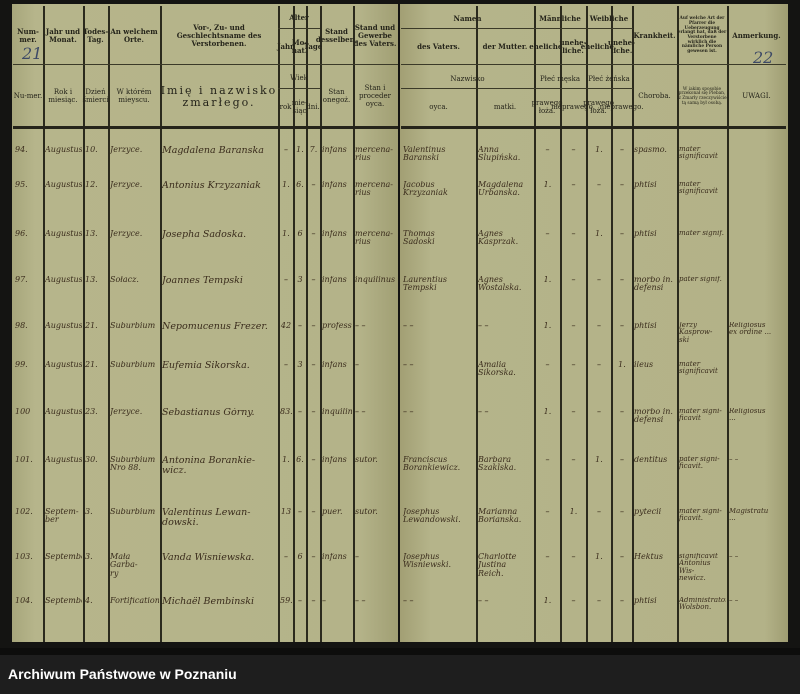 The height and width of the screenshot is (694, 800). I want to click on entry-name: Valentinus Lewan- dowski., so click(206, 518).